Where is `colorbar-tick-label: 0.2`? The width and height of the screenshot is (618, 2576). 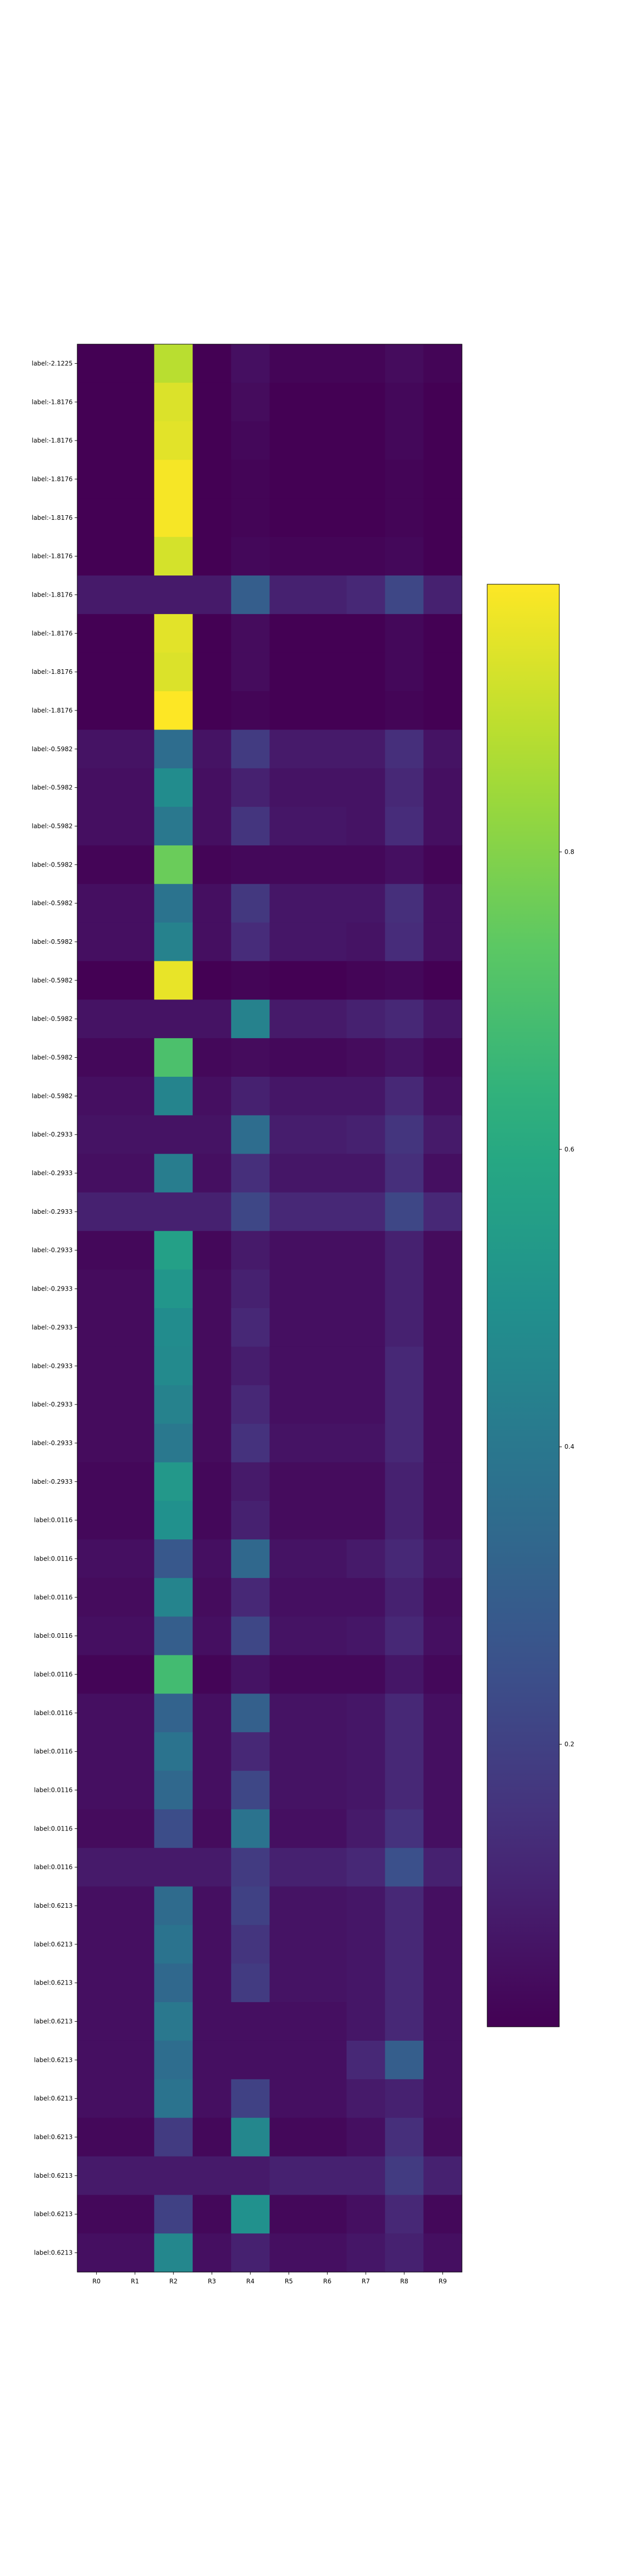
colorbar-tick-label: 0.2 is located at coordinates (569, 1745).